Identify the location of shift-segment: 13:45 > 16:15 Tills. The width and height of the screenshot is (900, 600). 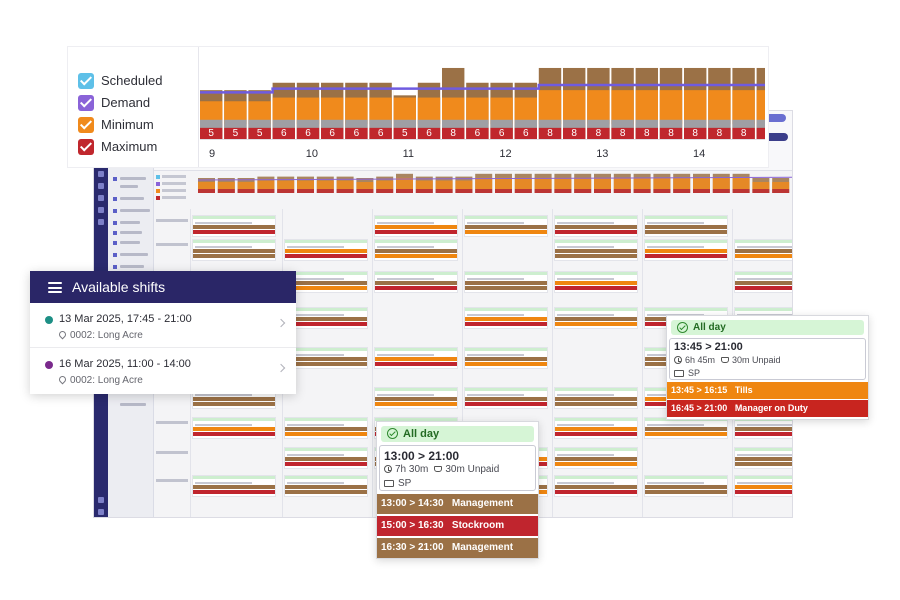
(767, 390).